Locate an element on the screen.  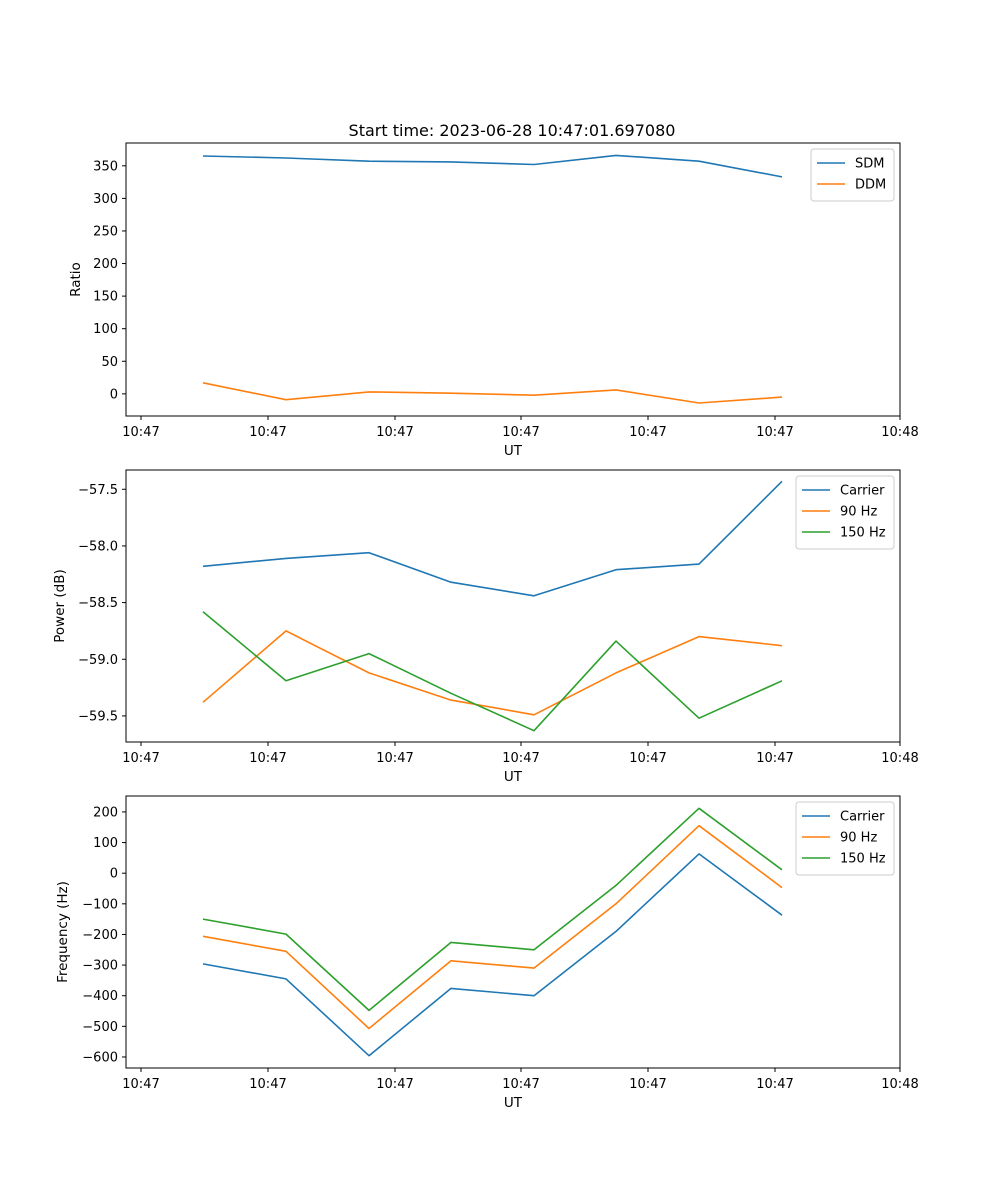
frequency-series-90-hz-line is located at coordinates (492, 927).